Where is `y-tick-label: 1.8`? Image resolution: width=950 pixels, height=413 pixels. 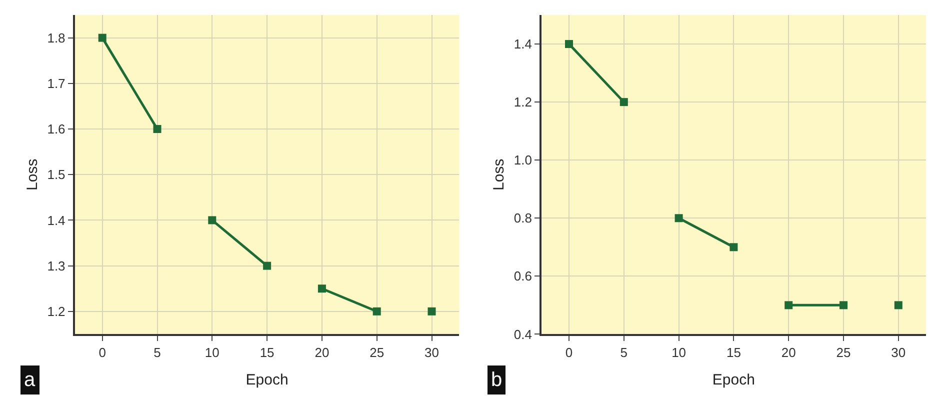
y-tick-label: 1.8 is located at coordinates (56, 38).